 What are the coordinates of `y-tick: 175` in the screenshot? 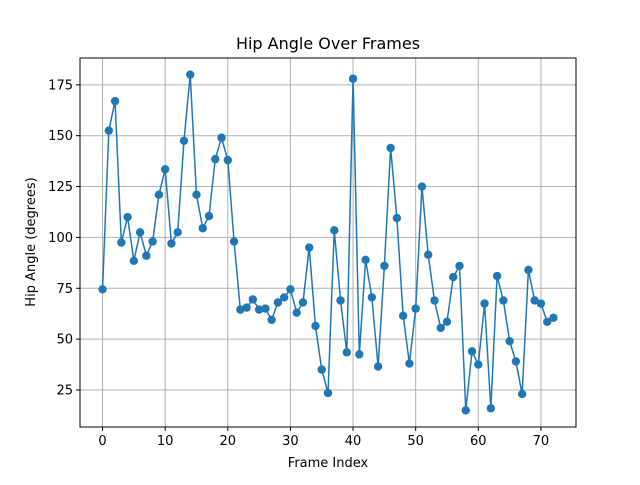 It's located at (64, 85).